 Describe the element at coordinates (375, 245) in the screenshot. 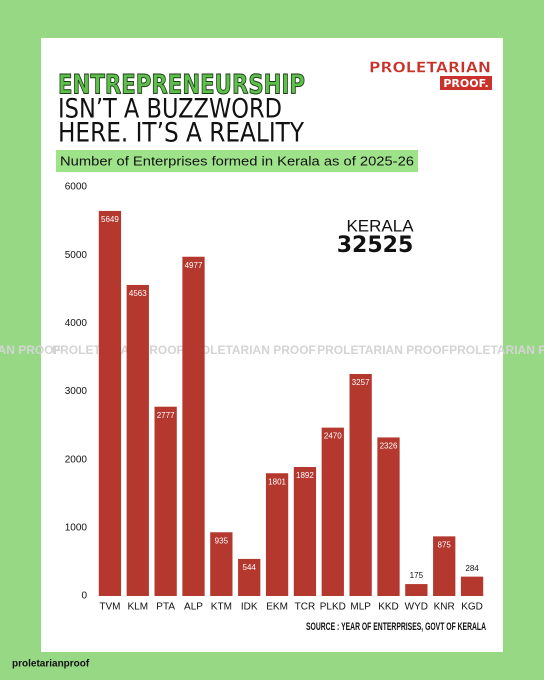

I see `annotation-value: 32525` at that location.